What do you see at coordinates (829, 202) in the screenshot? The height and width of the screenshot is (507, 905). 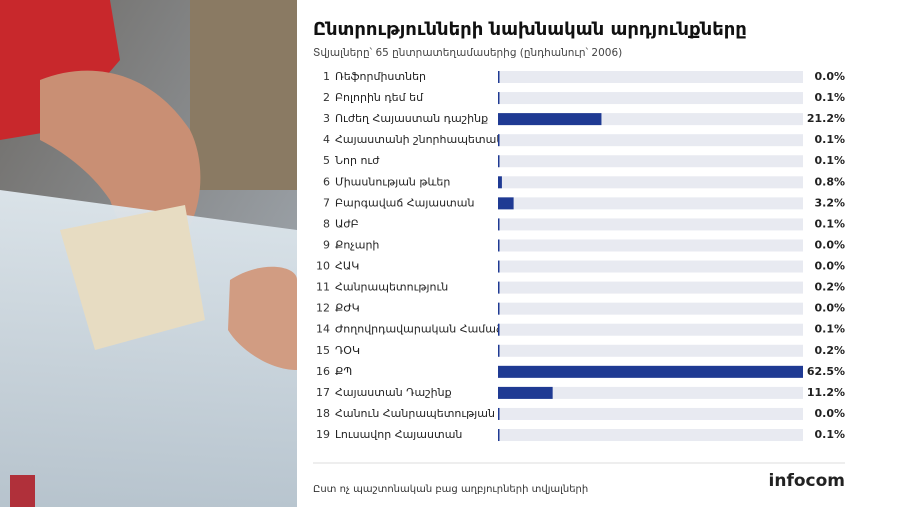 I see `value-label: 3.2%` at bounding box center [829, 202].